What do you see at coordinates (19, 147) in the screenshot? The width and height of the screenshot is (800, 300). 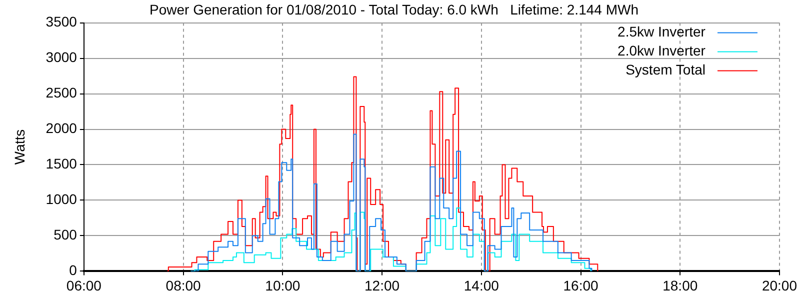 I see `y-axis-title: Watts` at bounding box center [19, 147].